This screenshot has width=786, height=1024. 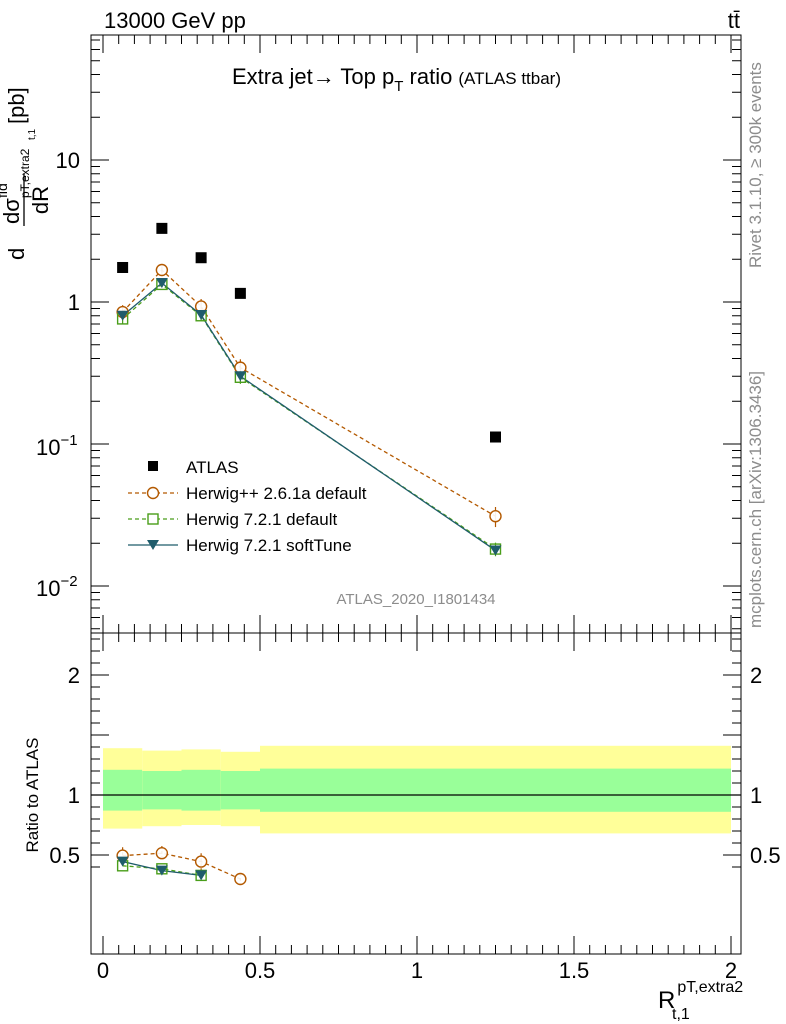 What do you see at coordinates (57, 587) in the screenshot?
I see `ytick-label-0.01: 10⁻²` at bounding box center [57, 587].